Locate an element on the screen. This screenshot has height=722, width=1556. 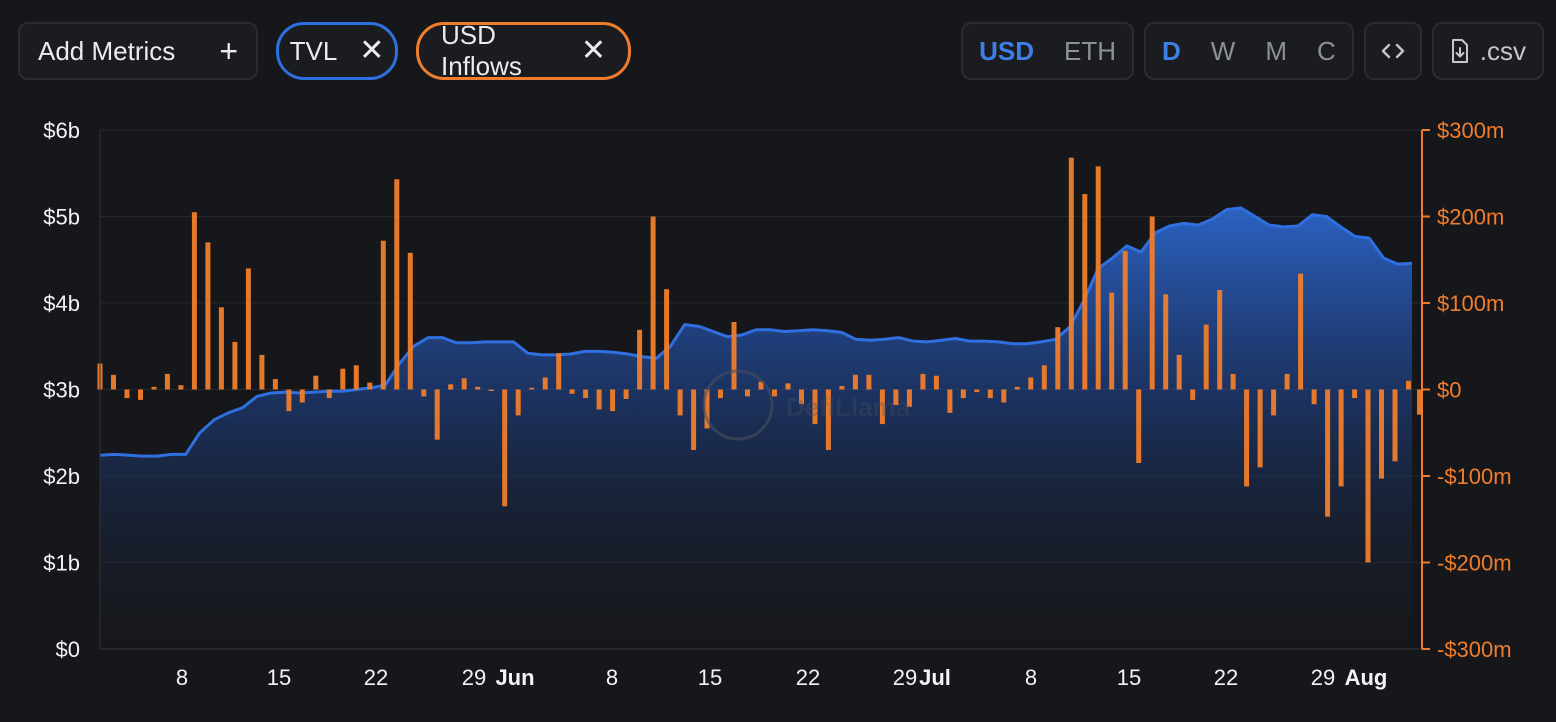
right-y-tick-label: $300m is located at coordinates (1470, 130).